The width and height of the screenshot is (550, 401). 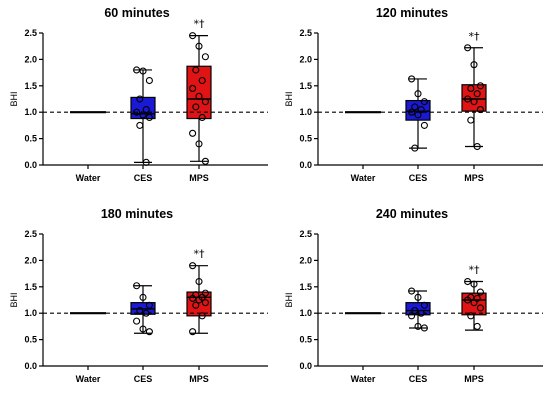 What do you see at coordinates (305, 313) in the screenshot?
I see `y-tick-label: 1.0` at bounding box center [305, 313].